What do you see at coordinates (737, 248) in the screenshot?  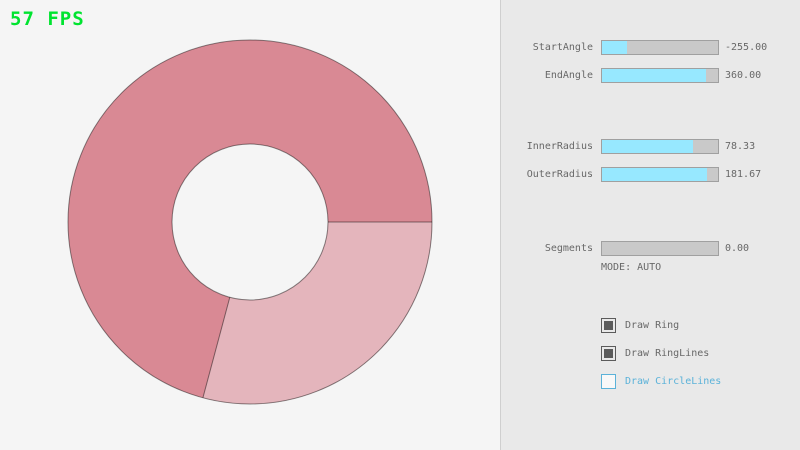 I see `slider-segments-value: 0.00` at bounding box center [737, 248].